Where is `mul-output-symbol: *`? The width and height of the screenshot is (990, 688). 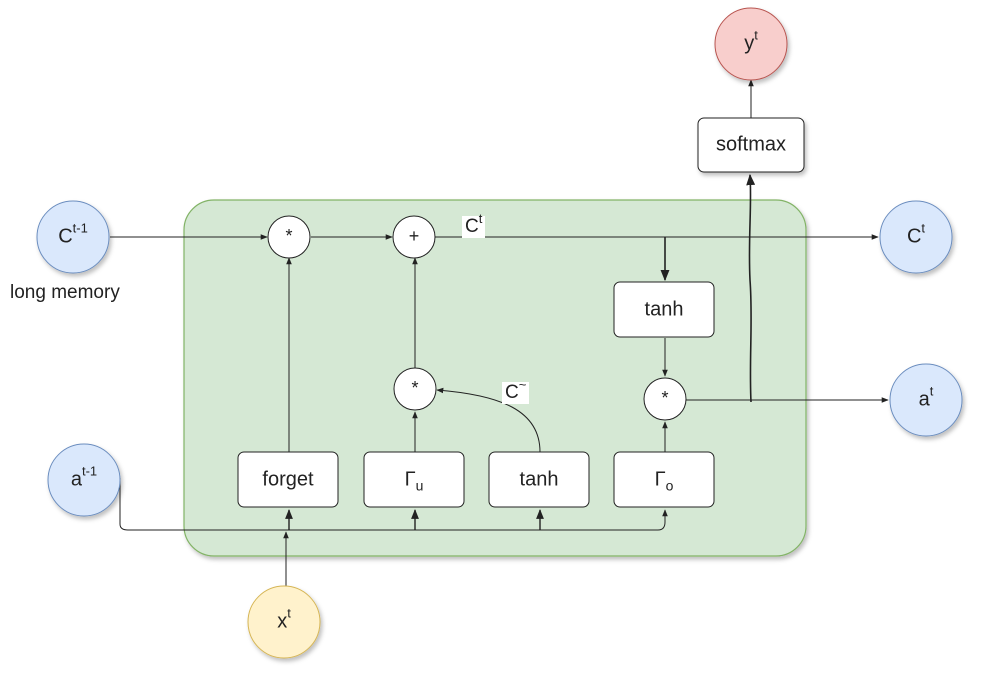 mul-output-symbol: * is located at coordinates (665, 398).